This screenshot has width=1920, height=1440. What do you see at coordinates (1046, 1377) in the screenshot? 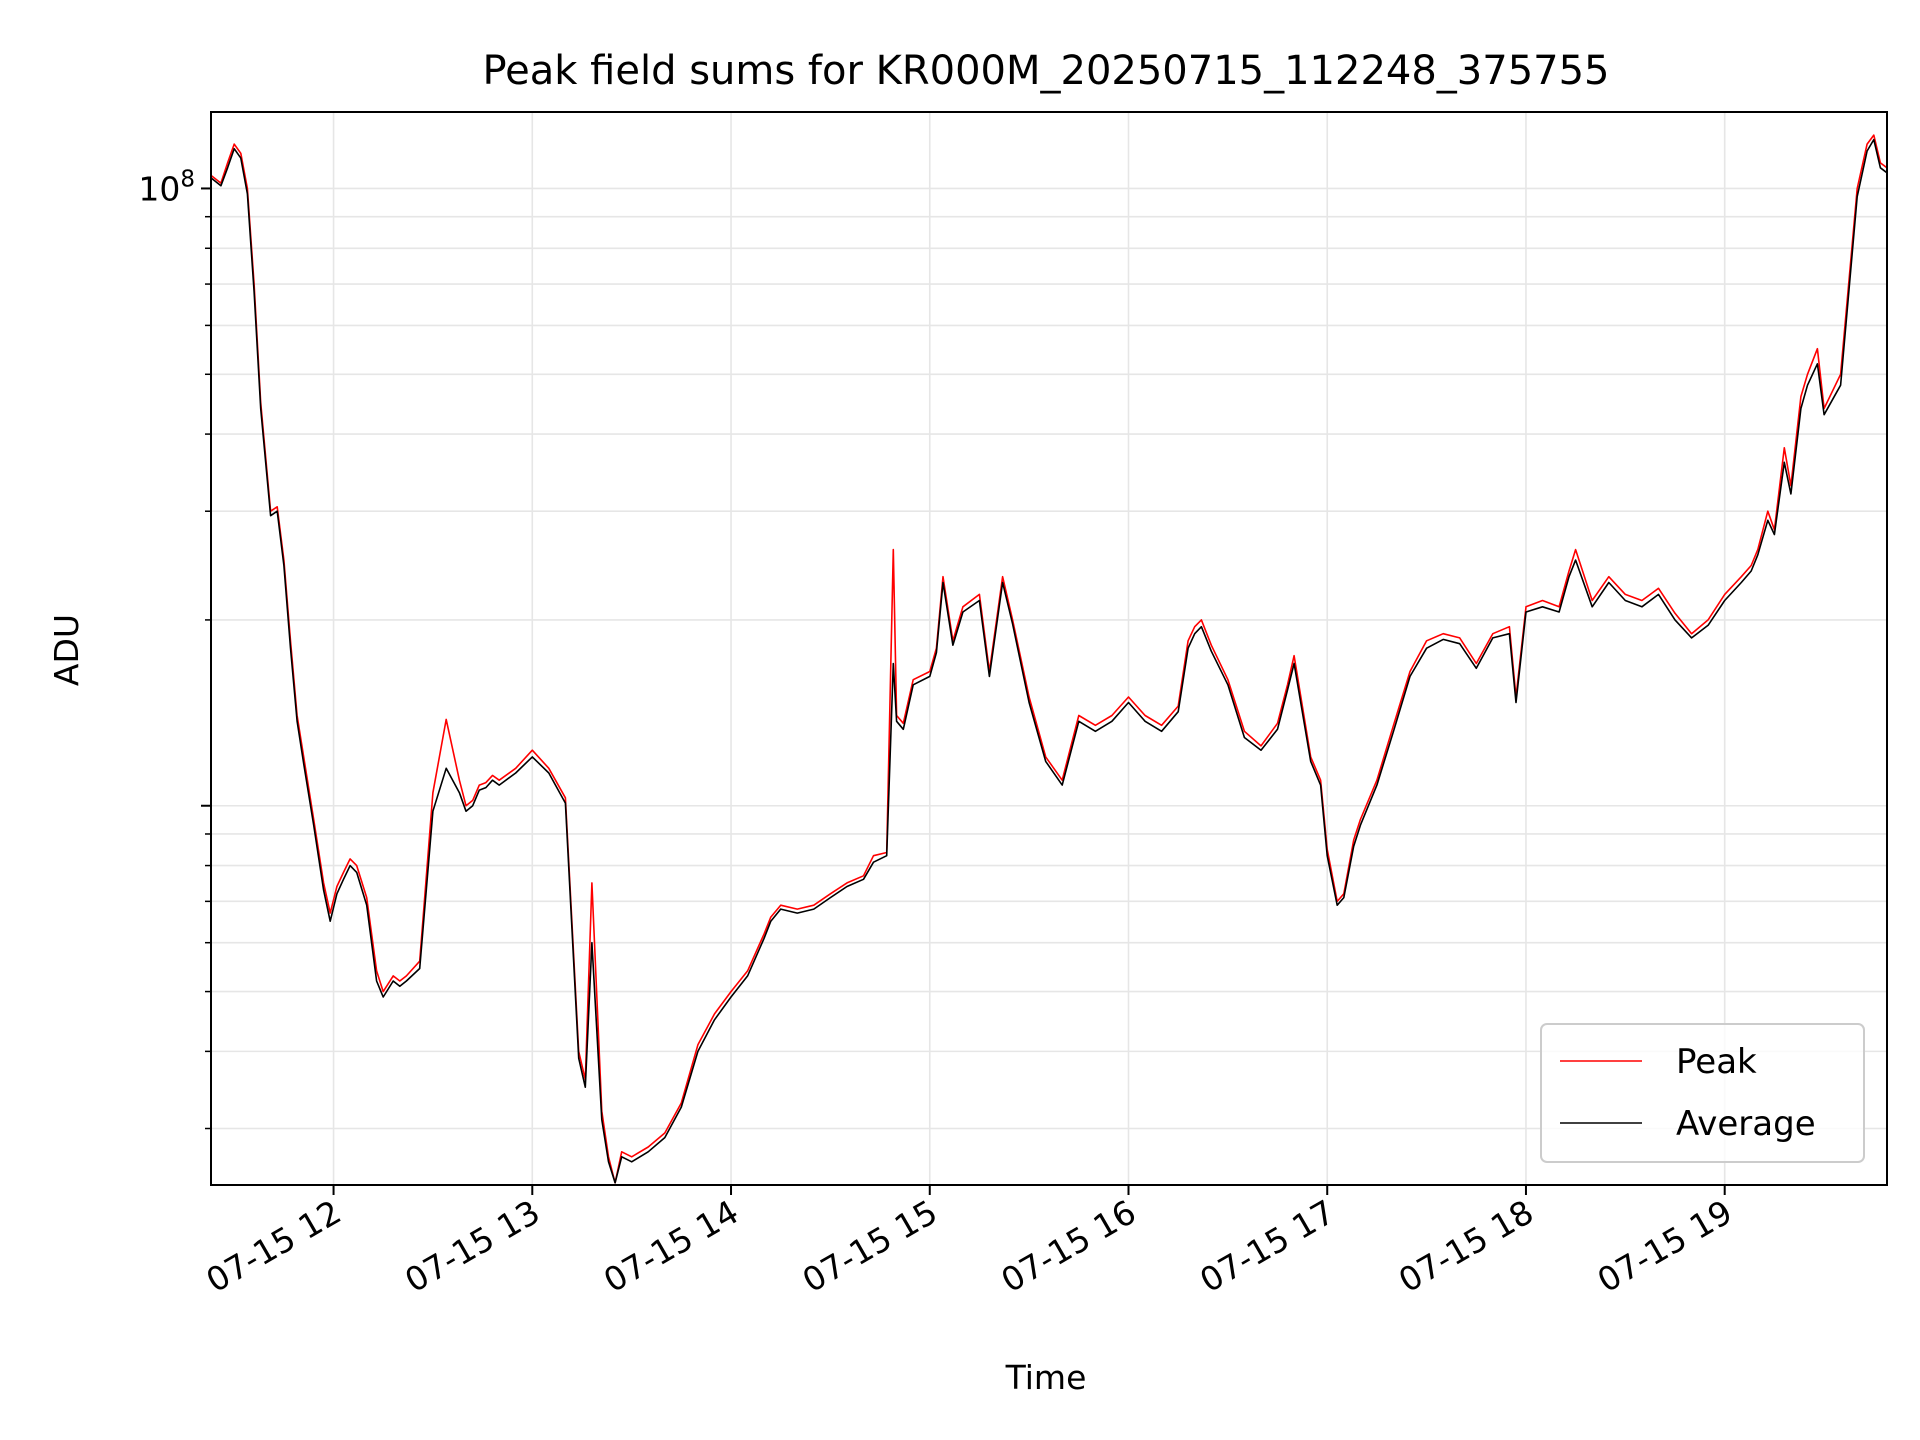
I see `x-axis-label: Time` at bounding box center [1046, 1377].